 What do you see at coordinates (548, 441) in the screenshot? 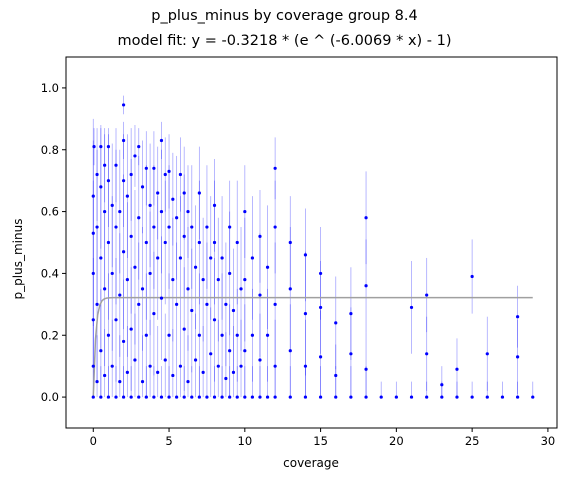
I see `x-tick-label: 30` at bounding box center [548, 441].